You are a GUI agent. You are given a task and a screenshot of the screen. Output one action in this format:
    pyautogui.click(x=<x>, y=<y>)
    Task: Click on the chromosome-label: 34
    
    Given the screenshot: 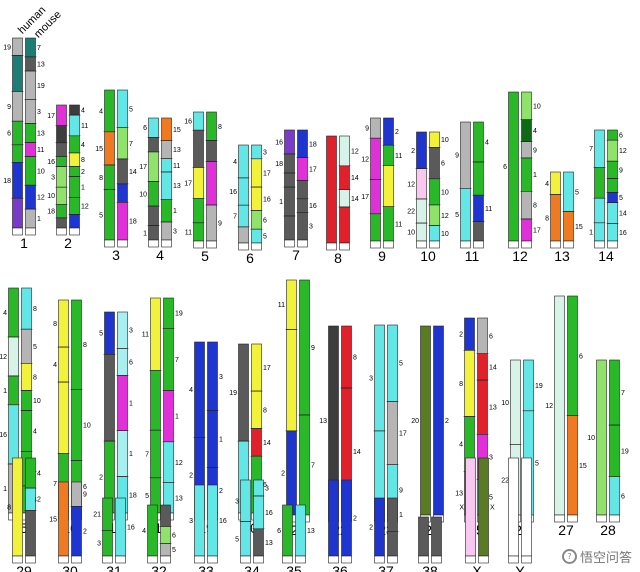 What is the action you would take?
    pyautogui.click(x=252, y=567)
    